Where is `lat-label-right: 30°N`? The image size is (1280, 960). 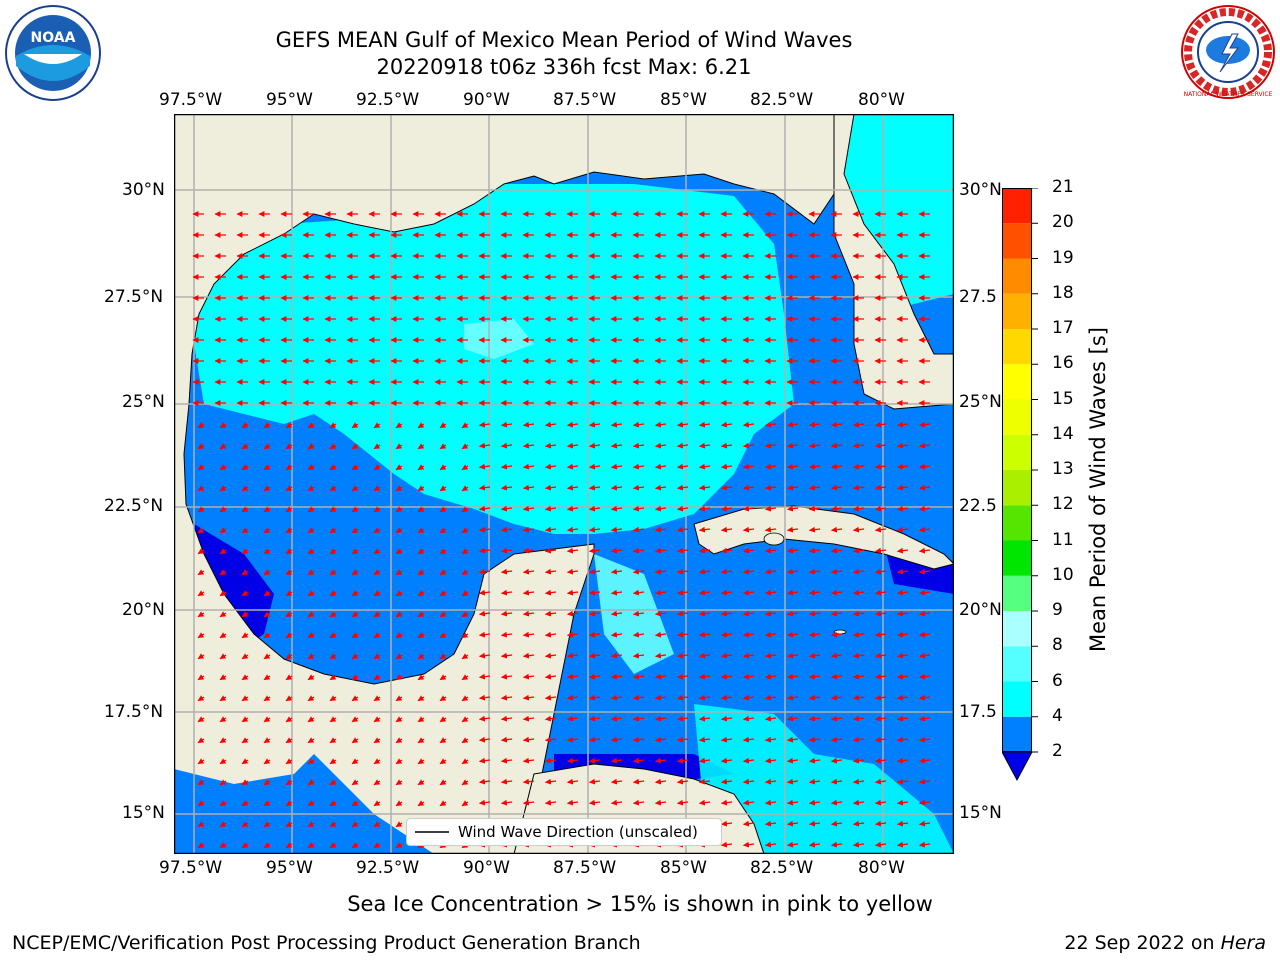 lat-label-right: 30°N is located at coordinates (980, 190).